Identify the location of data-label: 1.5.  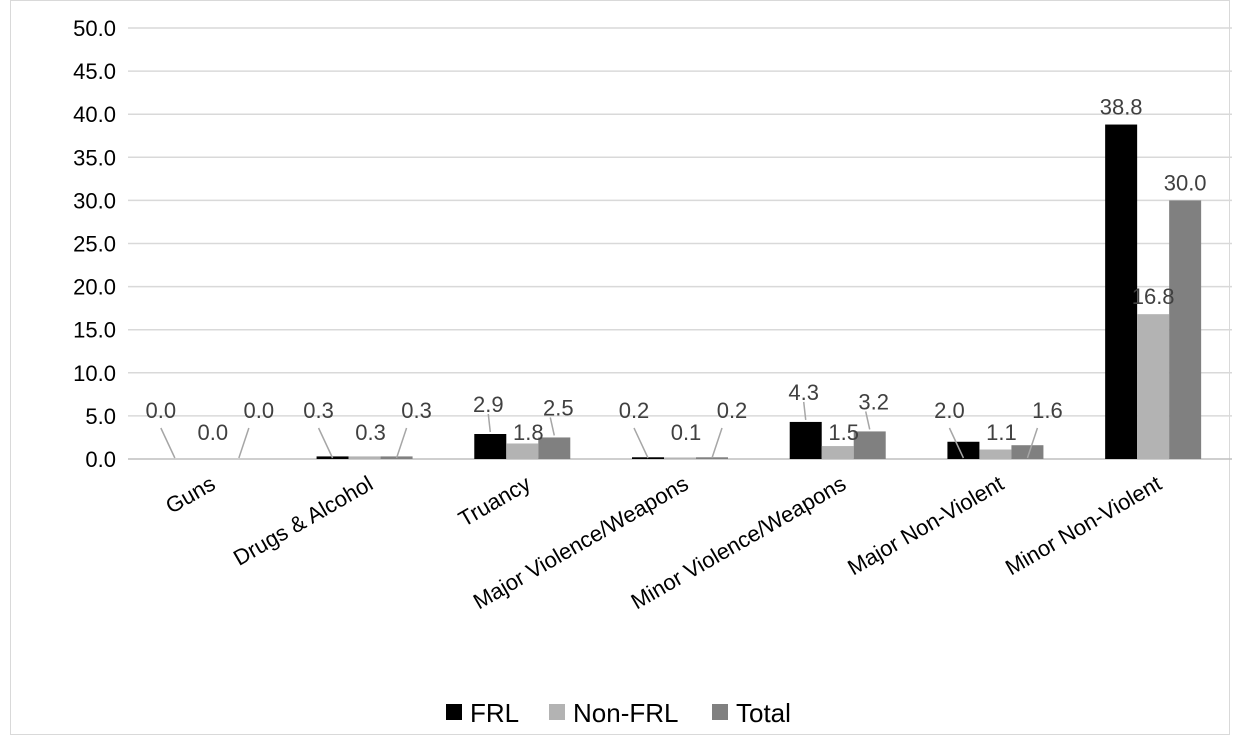
(843, 432).